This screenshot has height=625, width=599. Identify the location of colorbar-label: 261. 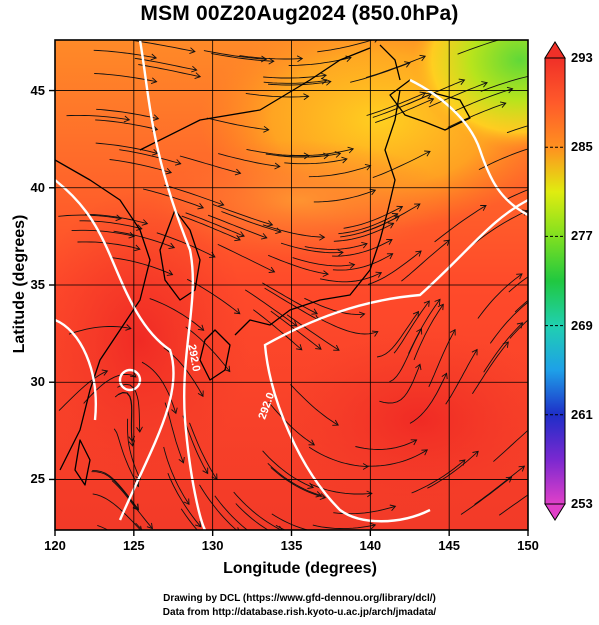
(582, 414).